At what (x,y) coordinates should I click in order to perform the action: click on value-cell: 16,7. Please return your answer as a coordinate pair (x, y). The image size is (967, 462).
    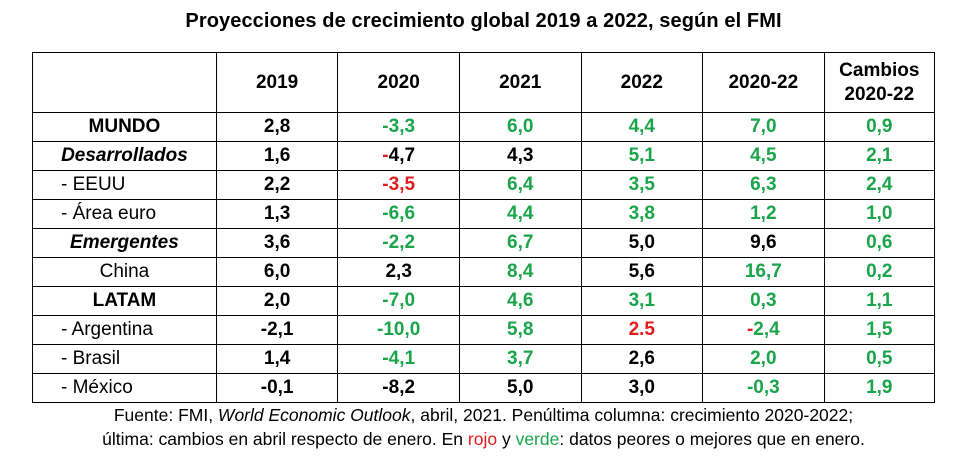
    Looking at the image, I should click on (763, 272).